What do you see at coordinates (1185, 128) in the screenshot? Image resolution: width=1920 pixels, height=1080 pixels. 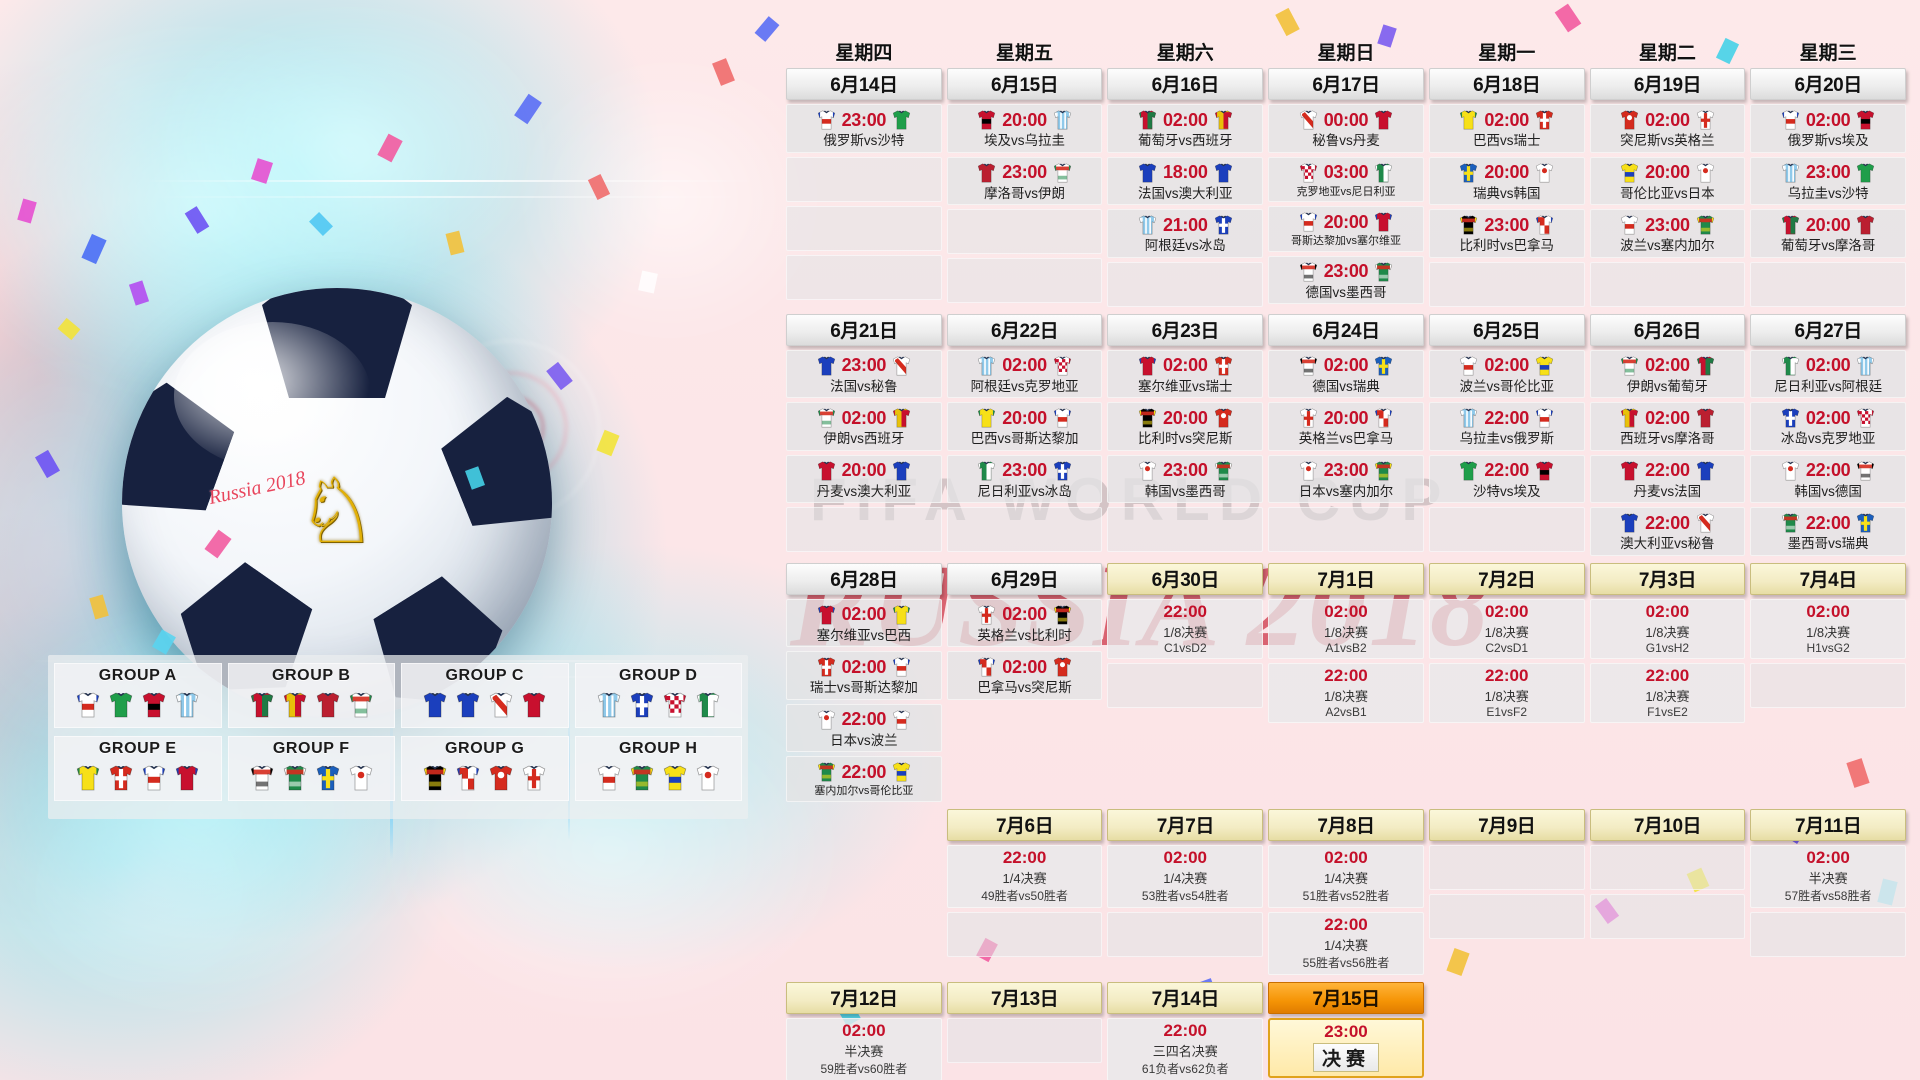 I see `match-cell: 02:00 葡萄牙vs西班牙` at bounding box center [1185, 128].